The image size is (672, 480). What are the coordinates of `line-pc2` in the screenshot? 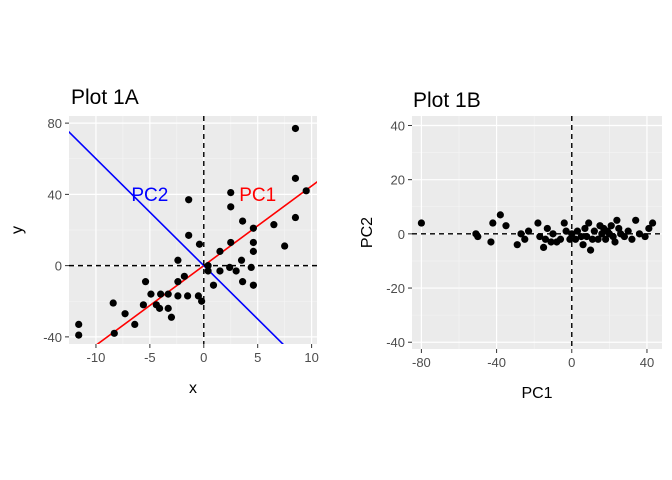 It's located at (176, 237).